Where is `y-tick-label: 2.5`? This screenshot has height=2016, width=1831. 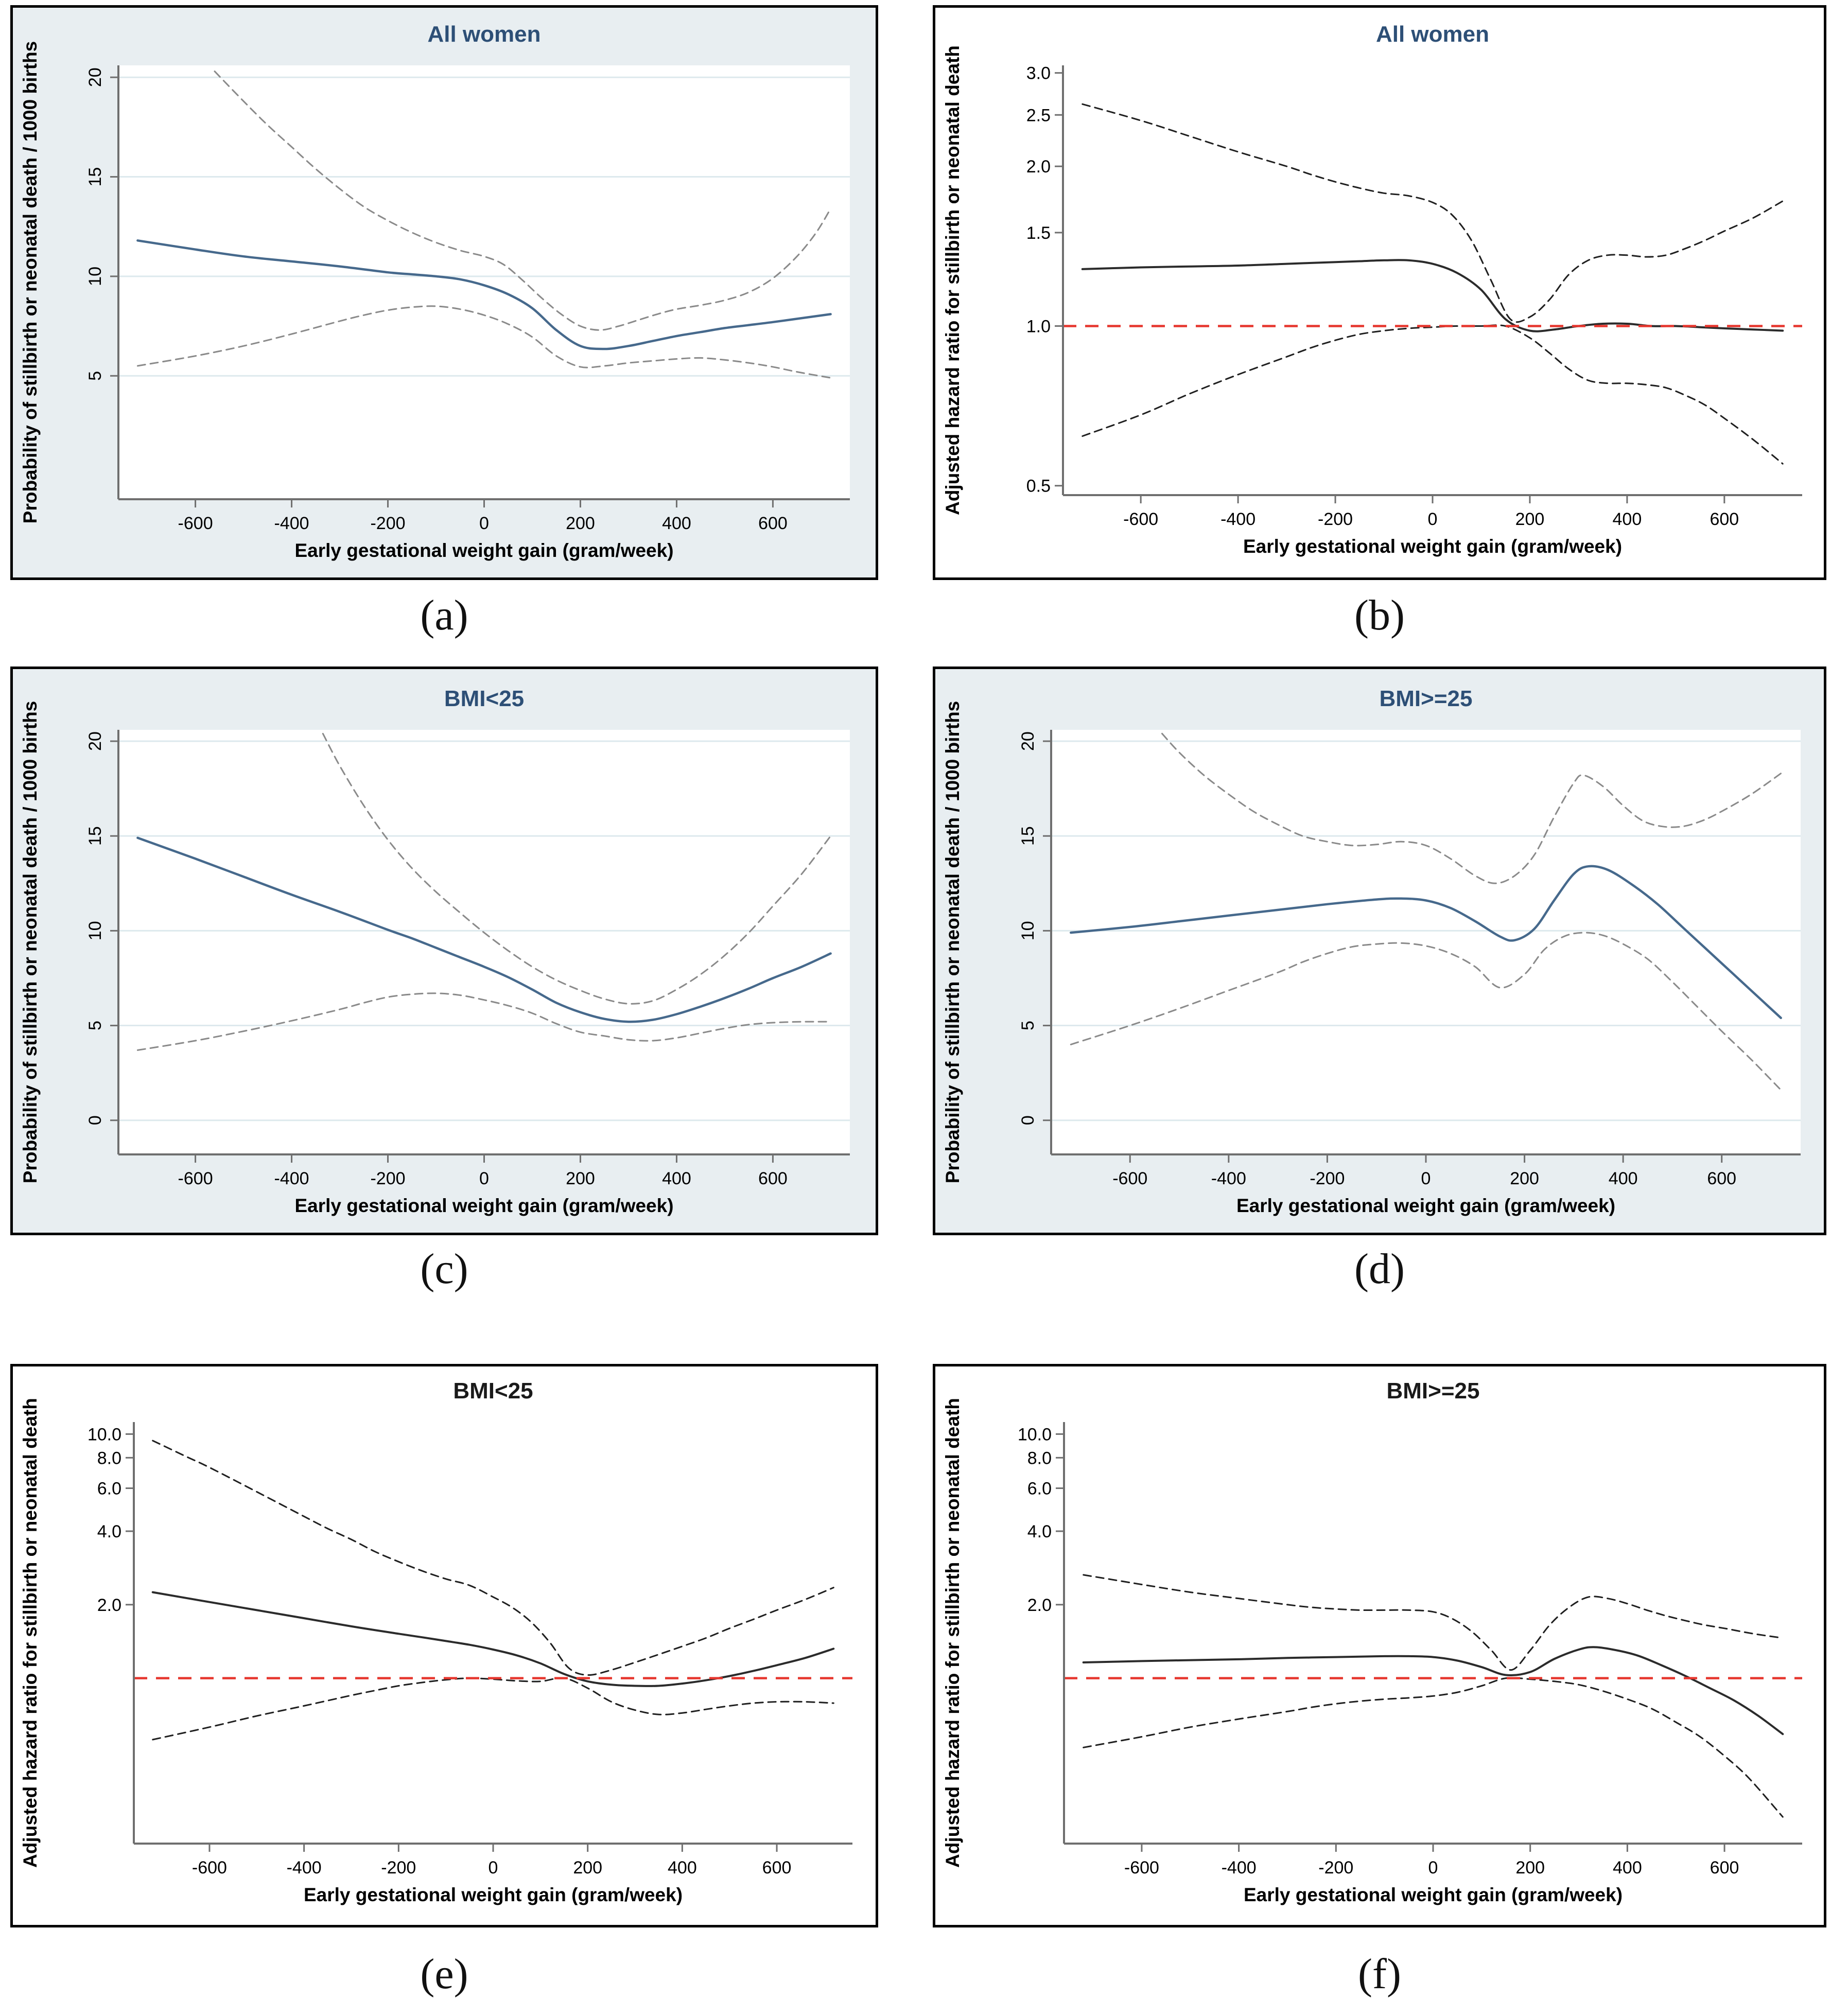 y-tick-label: 2.5 is located at coordinates (1038, 115).